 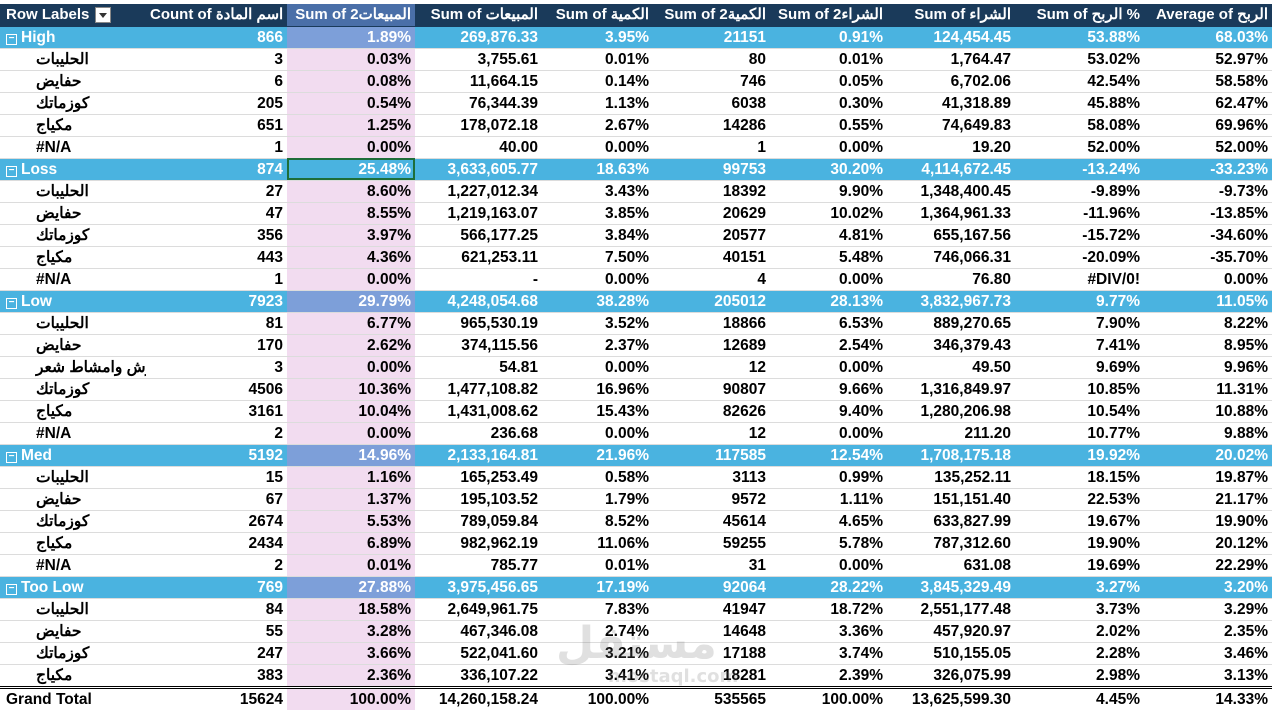 I want to click on value-cell: 170, so click(x=216, y=345).